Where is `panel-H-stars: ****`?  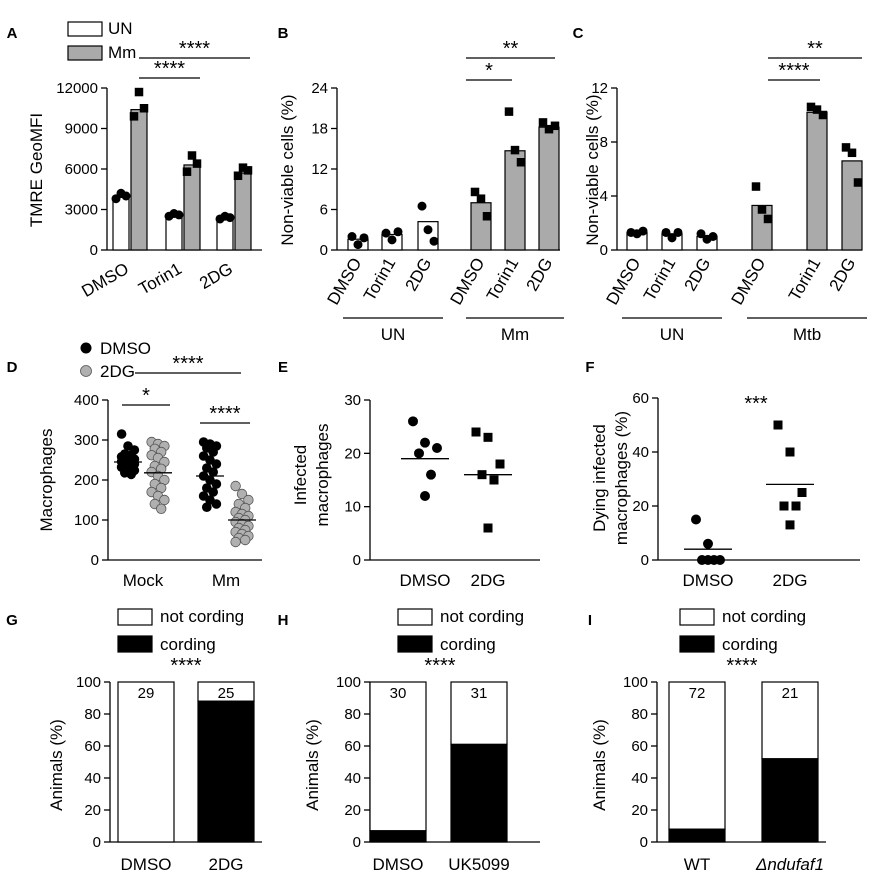 panel-H-stars: **** is located at coordinates (439, 666).